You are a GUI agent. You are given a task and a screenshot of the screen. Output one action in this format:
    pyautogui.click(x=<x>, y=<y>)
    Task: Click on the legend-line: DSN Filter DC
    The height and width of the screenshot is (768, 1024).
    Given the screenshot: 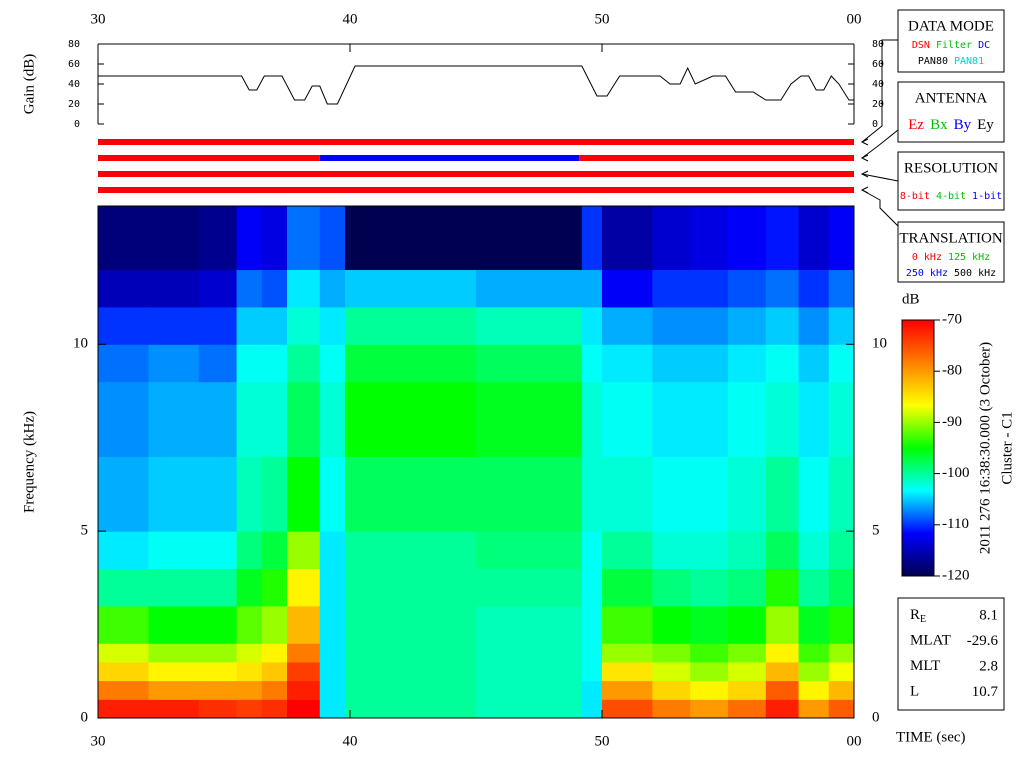 What is the action you would take?
    pyautogui.click(x=951, y=45)
    